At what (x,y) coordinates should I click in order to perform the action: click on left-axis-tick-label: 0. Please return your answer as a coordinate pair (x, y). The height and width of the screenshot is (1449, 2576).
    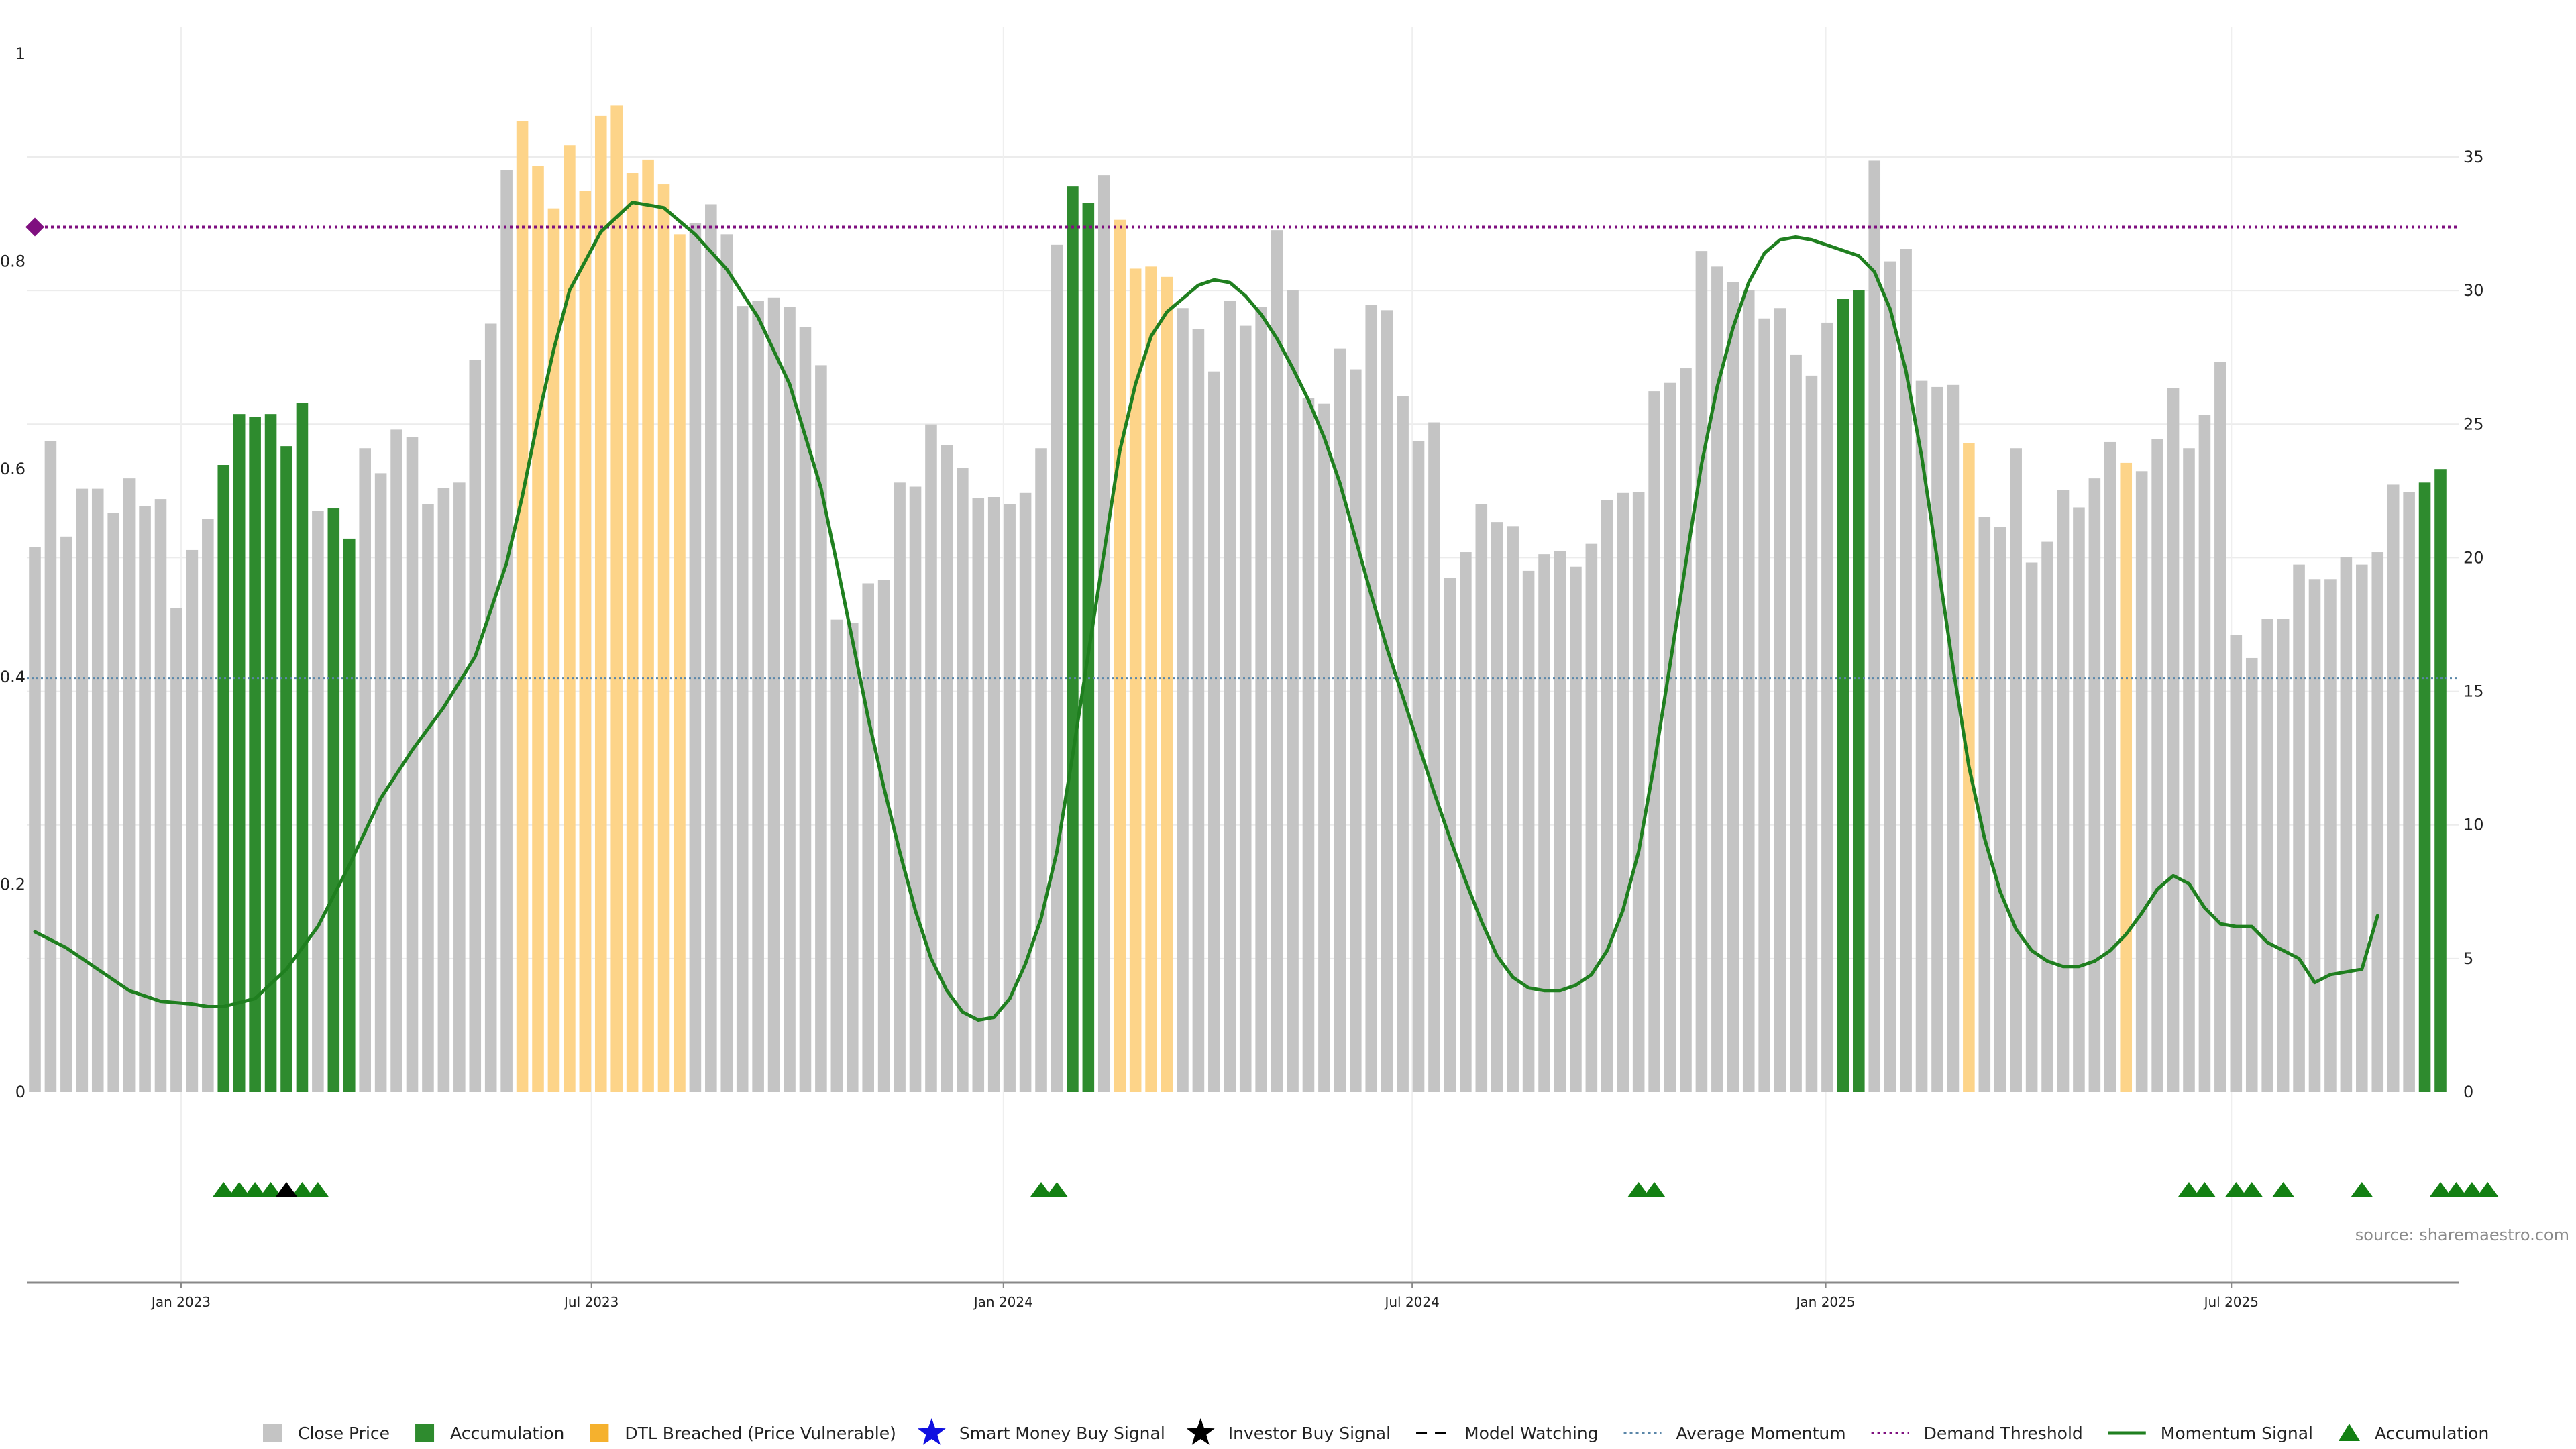
    Looking at the image, I should click on (20, 1092).